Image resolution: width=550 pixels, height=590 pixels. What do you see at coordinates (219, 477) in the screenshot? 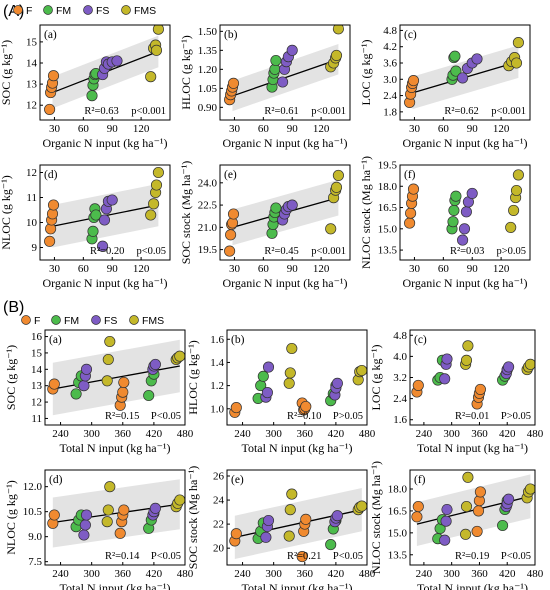
I see `y-tick-label: 26` at bounding box center [219, 477].